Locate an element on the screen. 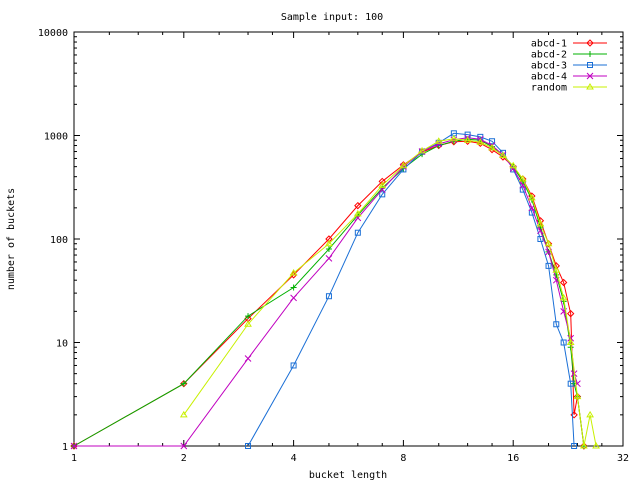 The image size is (640, 480). legend-label: abcd-2 is located at coordinates (549, 55).